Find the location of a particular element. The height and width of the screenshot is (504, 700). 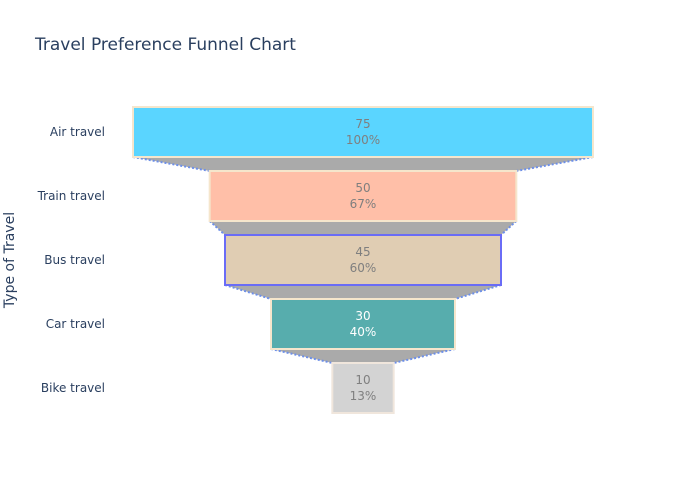

percent-label: 40% is located at coordinates (363, 332).